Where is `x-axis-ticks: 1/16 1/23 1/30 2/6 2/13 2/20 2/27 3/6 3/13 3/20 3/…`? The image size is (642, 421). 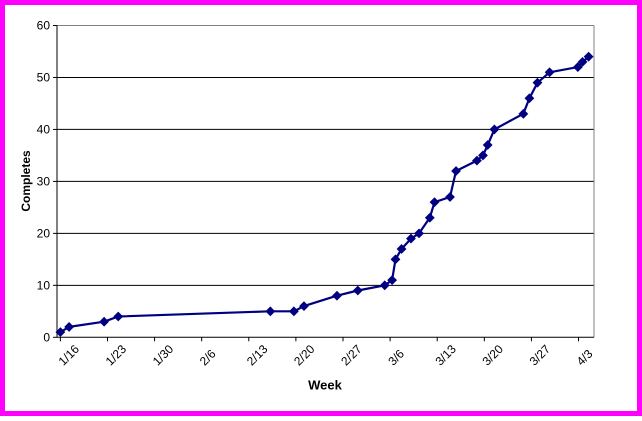 x-axis-ticks: 1/16 1/23 1/30 2/6 2/13 2/20 2/27 3/6 3/13 3/20 3/… is located at coordinates (326, 352).